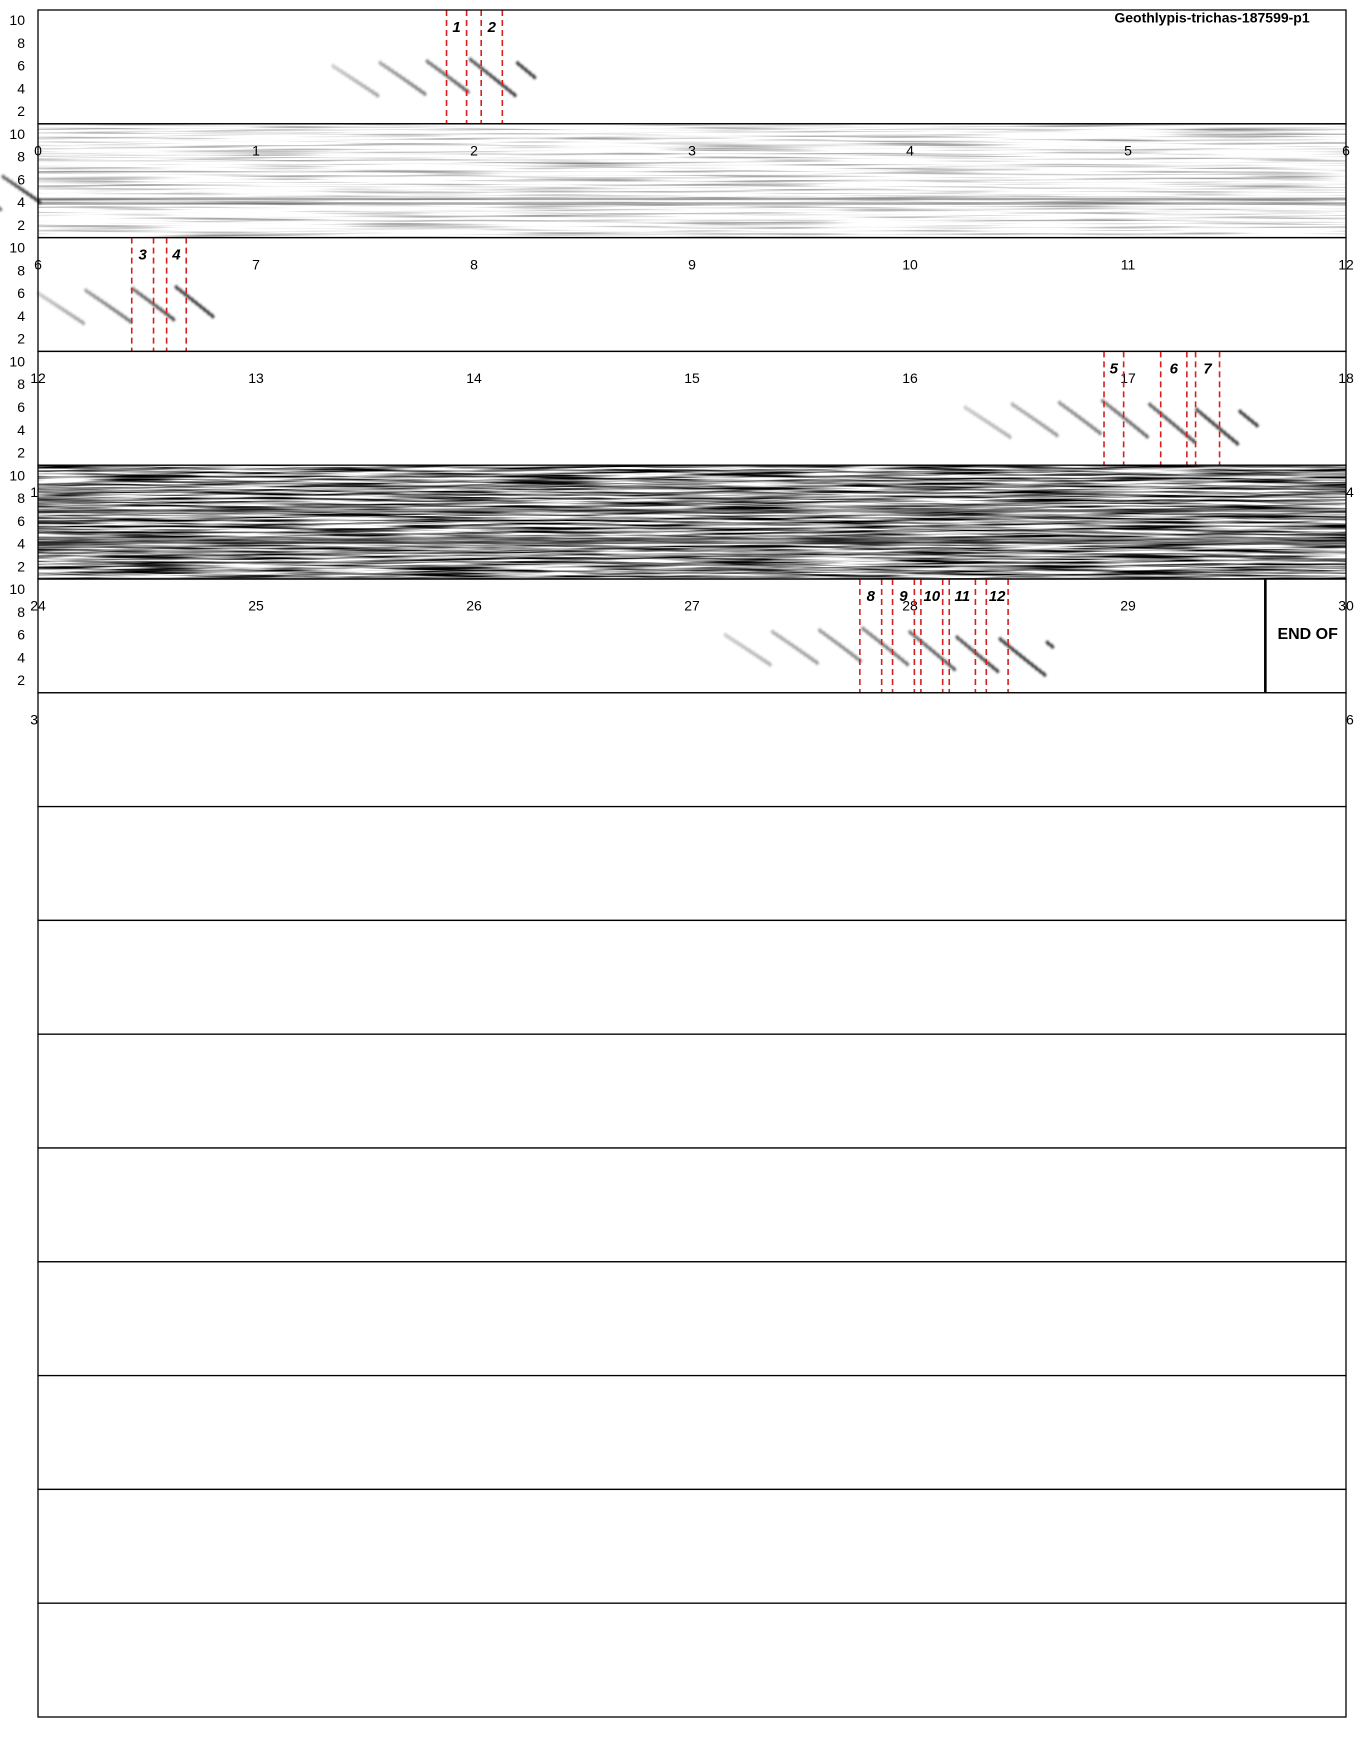  Describe the element at coordinates (21, 521) in the screenshot. I see `y-tick-label: 6` at that location.